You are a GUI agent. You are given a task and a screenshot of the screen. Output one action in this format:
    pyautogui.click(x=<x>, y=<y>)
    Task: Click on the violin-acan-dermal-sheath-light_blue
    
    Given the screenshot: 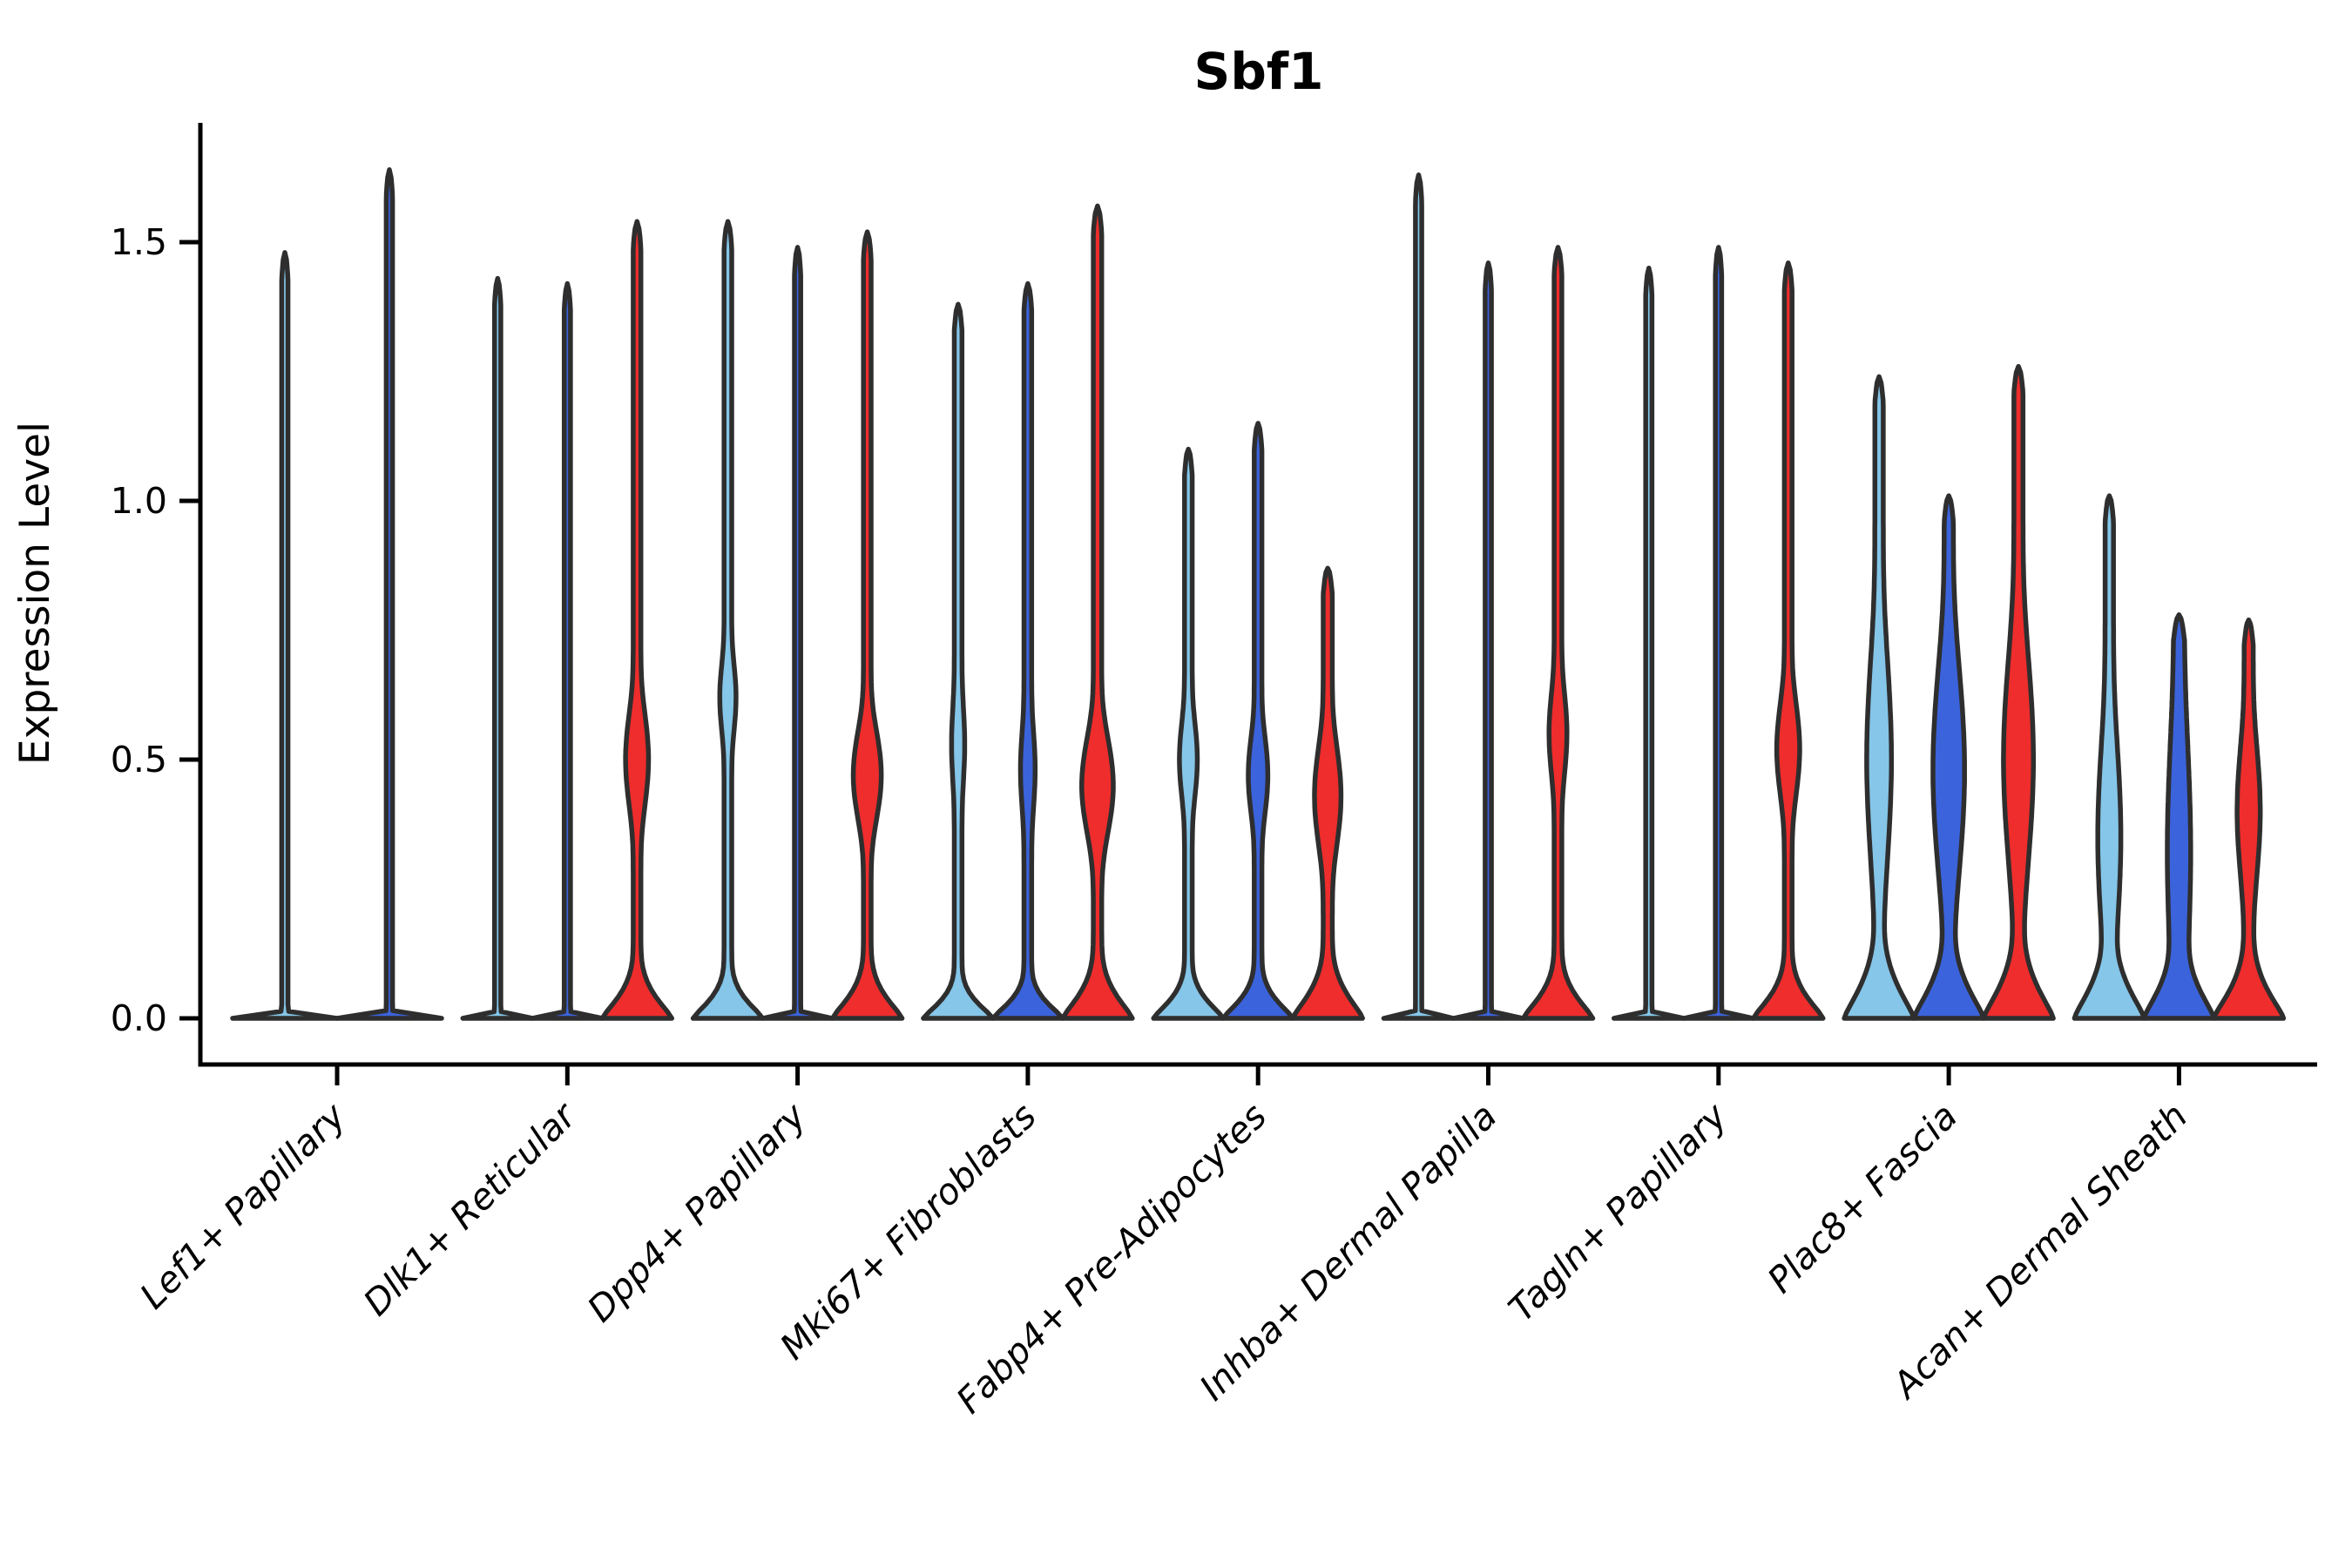 What is the action you would take?
    pyautogui.click(x=2109, y=757)
    